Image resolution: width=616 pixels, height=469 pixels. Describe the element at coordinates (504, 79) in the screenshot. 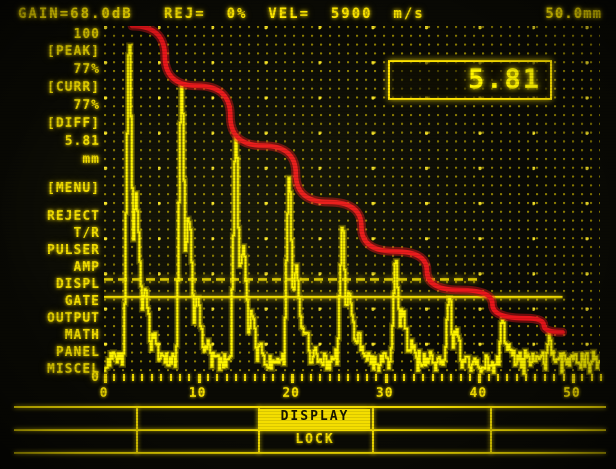

I see `measurement-readout-value: 5.81` at that location.